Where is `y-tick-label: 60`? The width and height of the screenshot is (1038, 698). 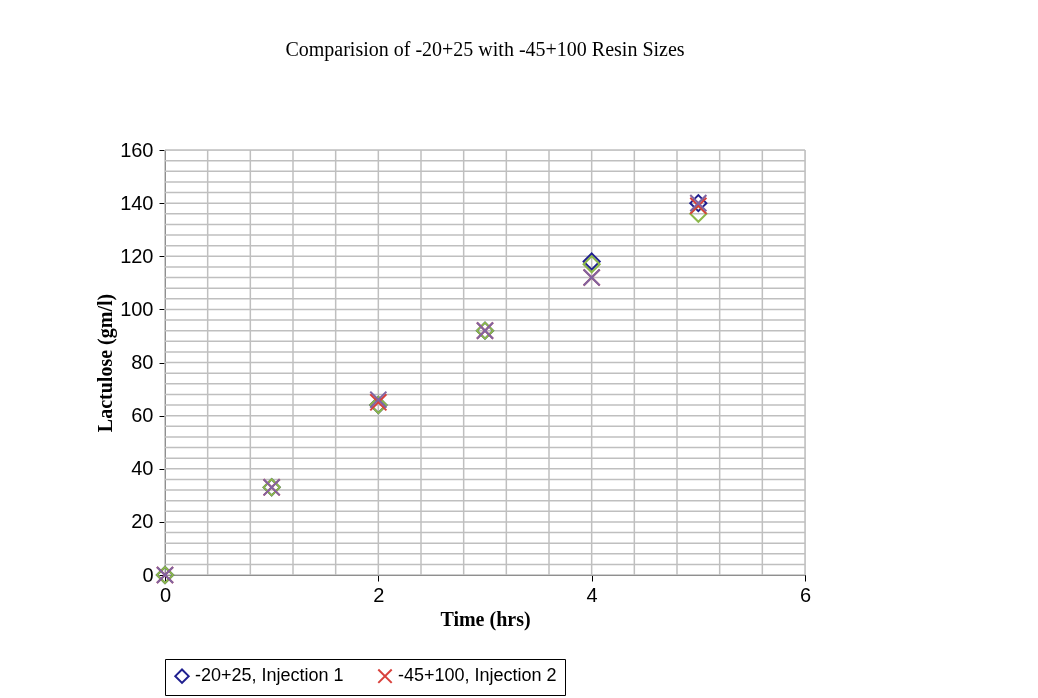
y-tick-label: 60 is located at coordinates (142, 415).